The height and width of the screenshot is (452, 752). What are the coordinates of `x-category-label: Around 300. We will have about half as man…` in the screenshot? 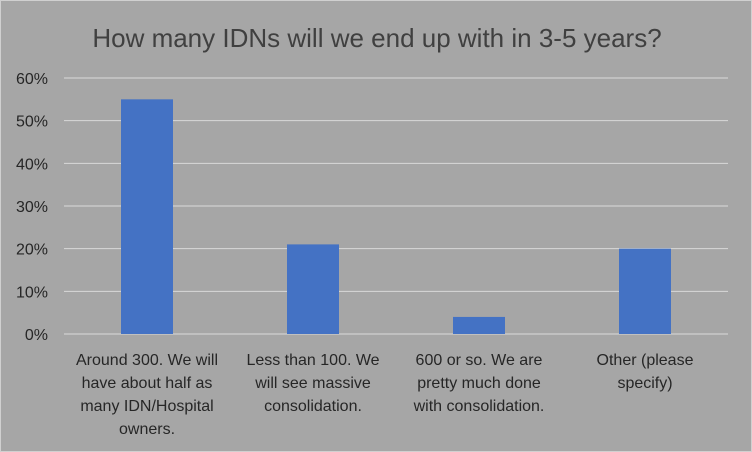 It's located at (147, 395).